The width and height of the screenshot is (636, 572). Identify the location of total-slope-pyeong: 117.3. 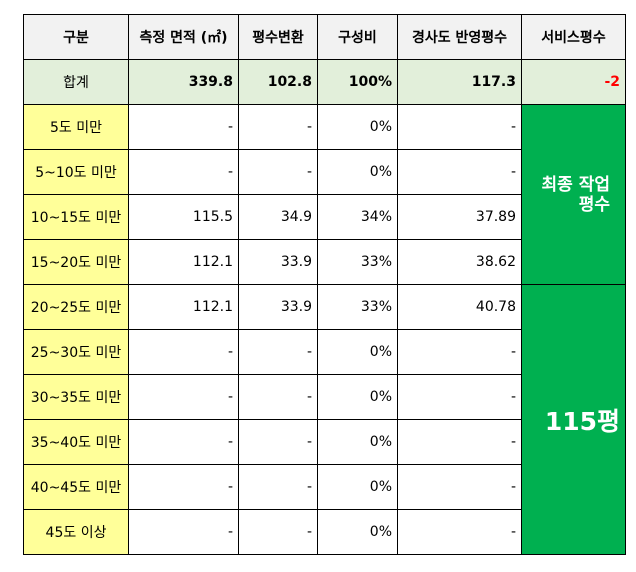
(459, 82).